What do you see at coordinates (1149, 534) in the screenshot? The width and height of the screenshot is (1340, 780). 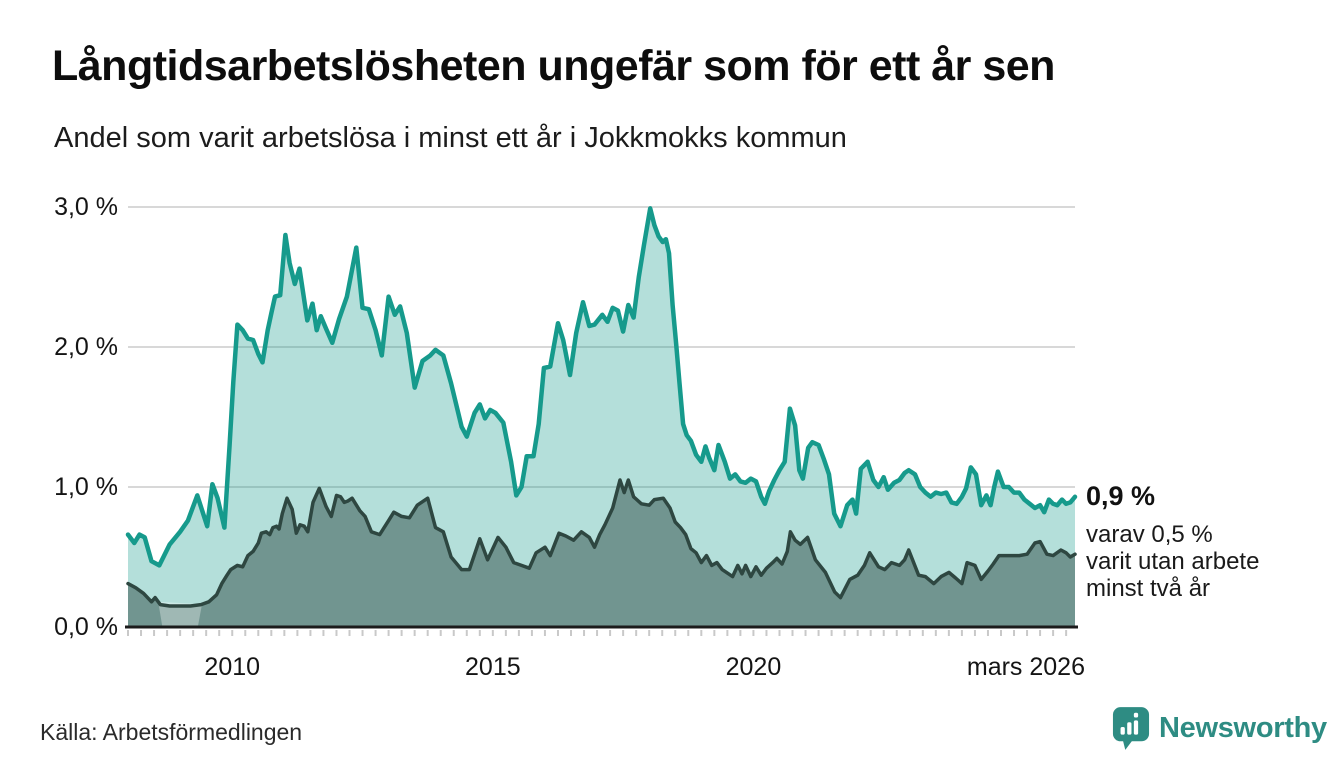 I see `annotation-line-1: varav 0,5 %` at bounding box center [1149, 534].